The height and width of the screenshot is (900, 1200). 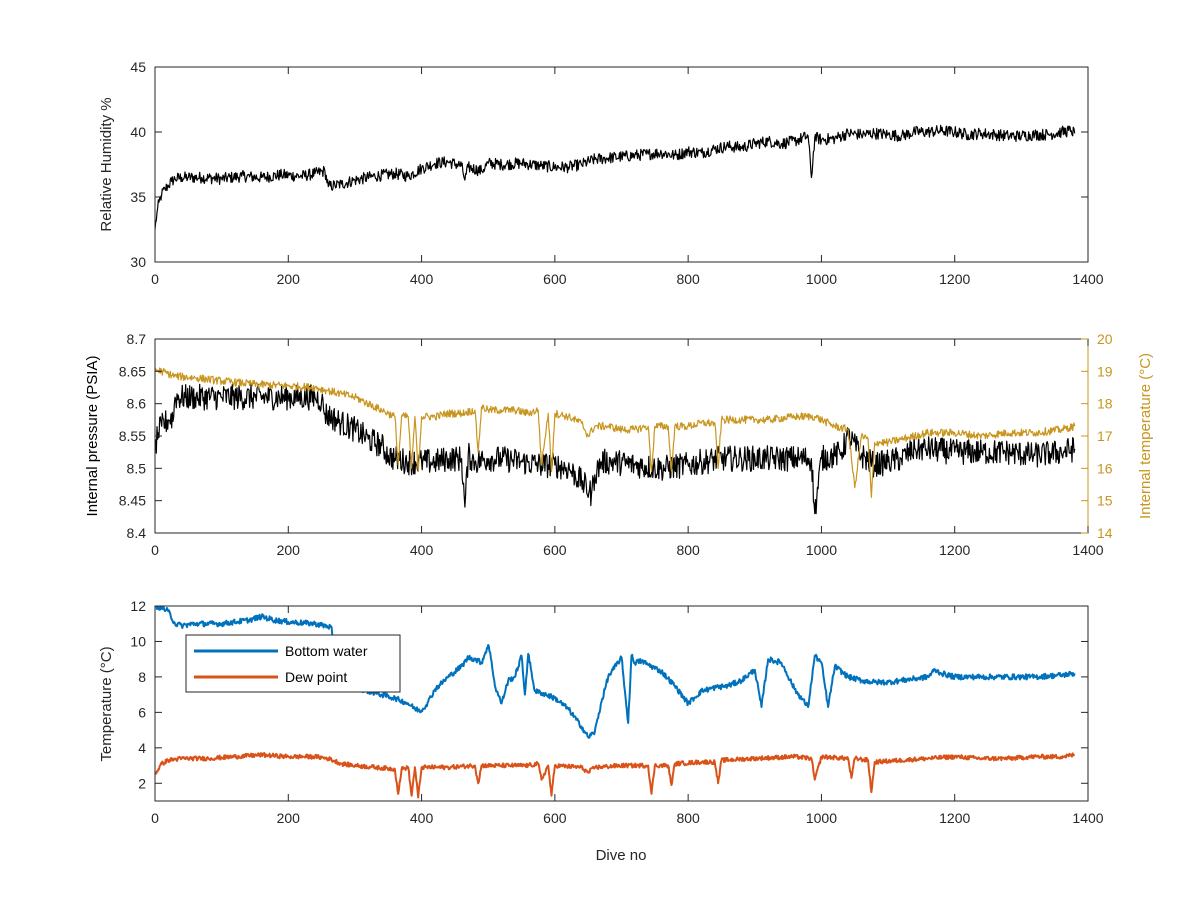 What do you see at coordinates (132, 501) in the screenshot?
I see `y-tick-label: 8.45` at bounding box center [132, 501].